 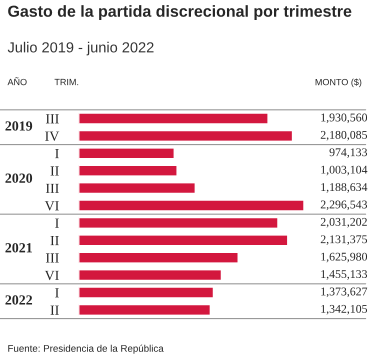 What do you see at coordinates (343, 223) in the screenshot?
I see `data-label: 2,031,202` at bounding box center [343, 223].